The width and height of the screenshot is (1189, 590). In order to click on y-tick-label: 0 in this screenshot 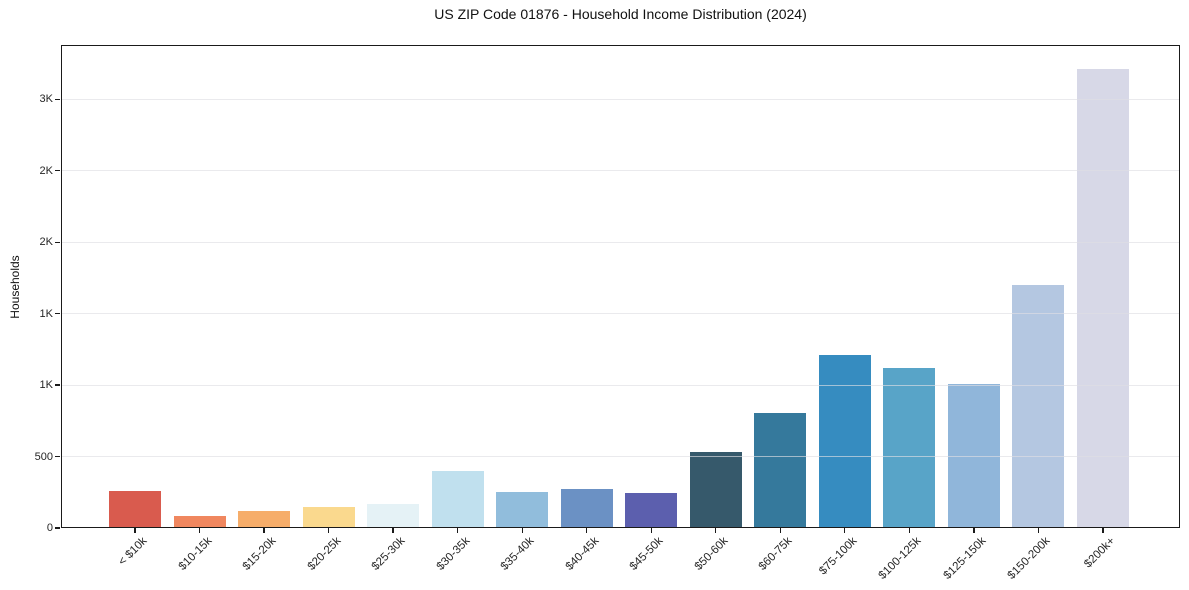, I will do `click(49, 528)`.